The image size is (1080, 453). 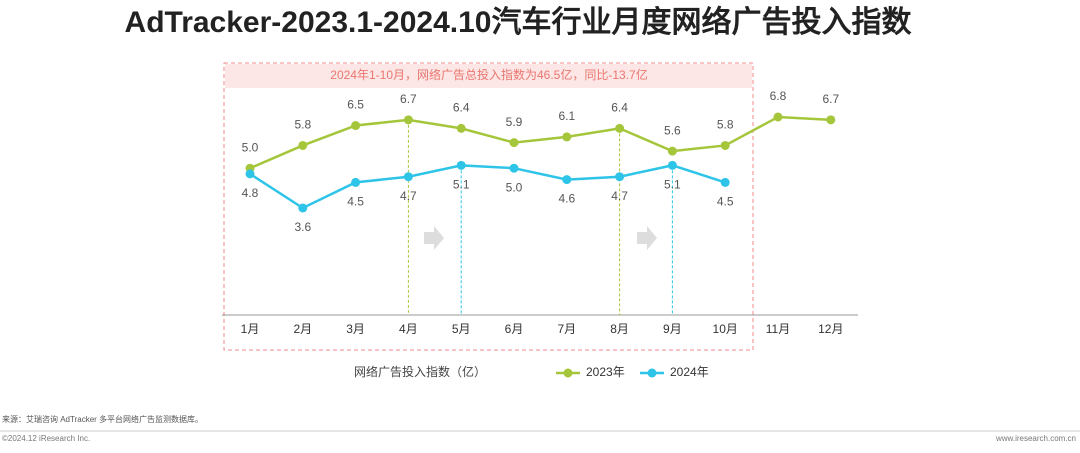 I want to click on legend-label: 2024年, so click(x=689, y=372).